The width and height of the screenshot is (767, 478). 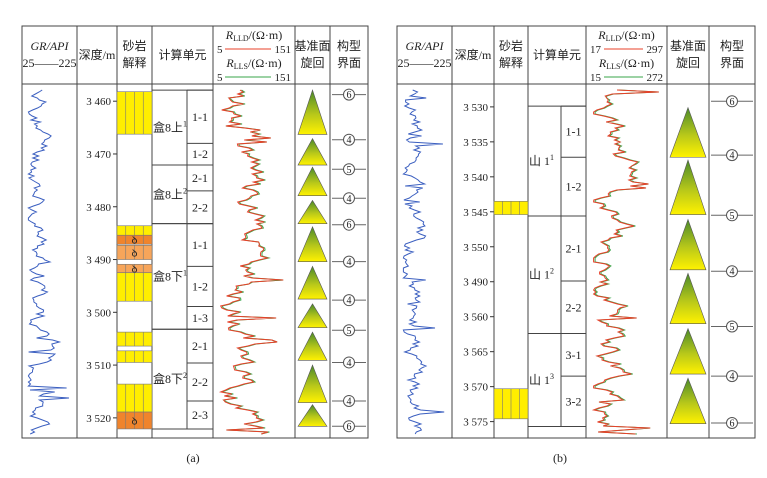 I want to click on depth-label: 3 545, so click(x=475, y=213).